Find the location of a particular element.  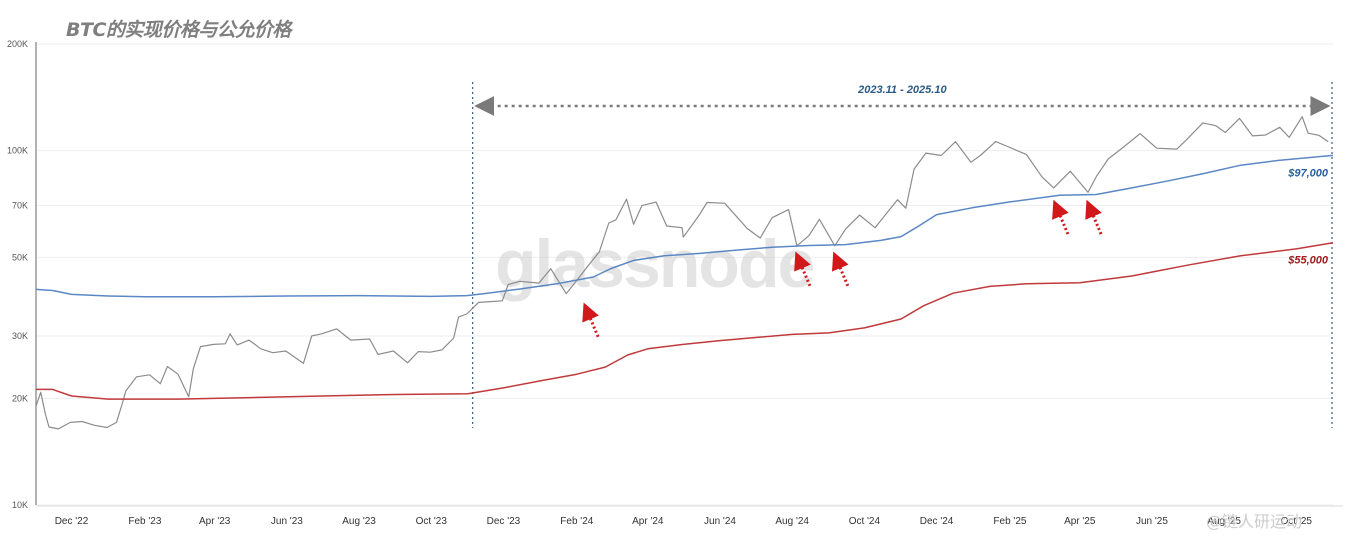

y-tick-label: 30K is located at coordinates (20, 336).